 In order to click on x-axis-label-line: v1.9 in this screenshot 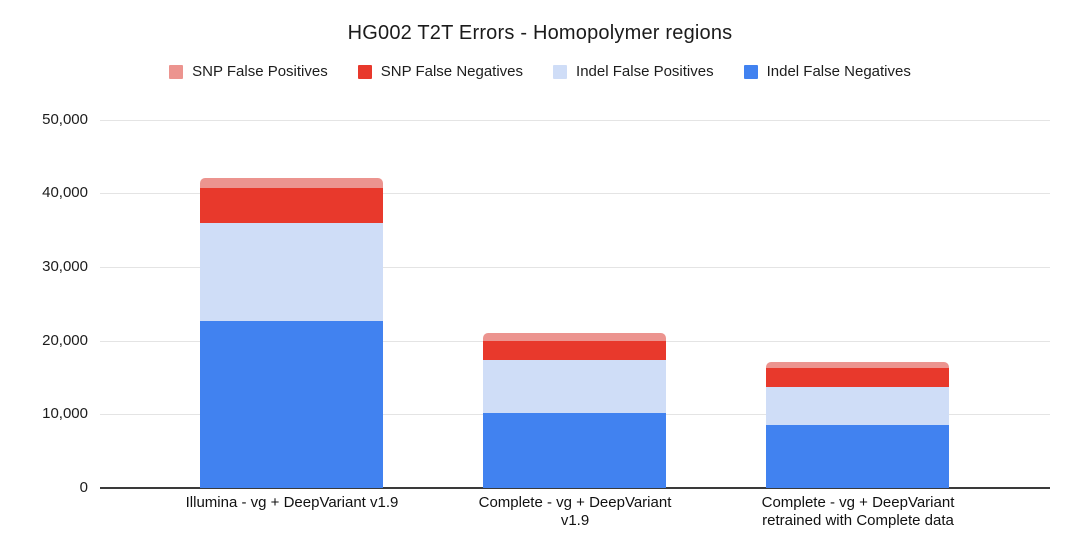, I will do `click(575, 520)`.